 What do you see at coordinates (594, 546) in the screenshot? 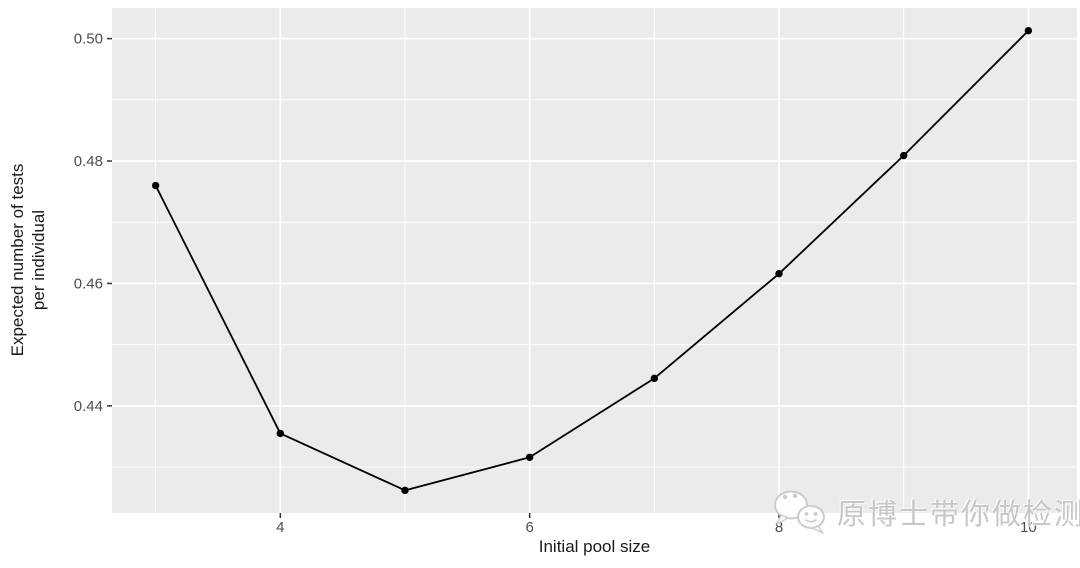
I see `x-axis-title: Initial pool size` at bounding box center [594, 546].